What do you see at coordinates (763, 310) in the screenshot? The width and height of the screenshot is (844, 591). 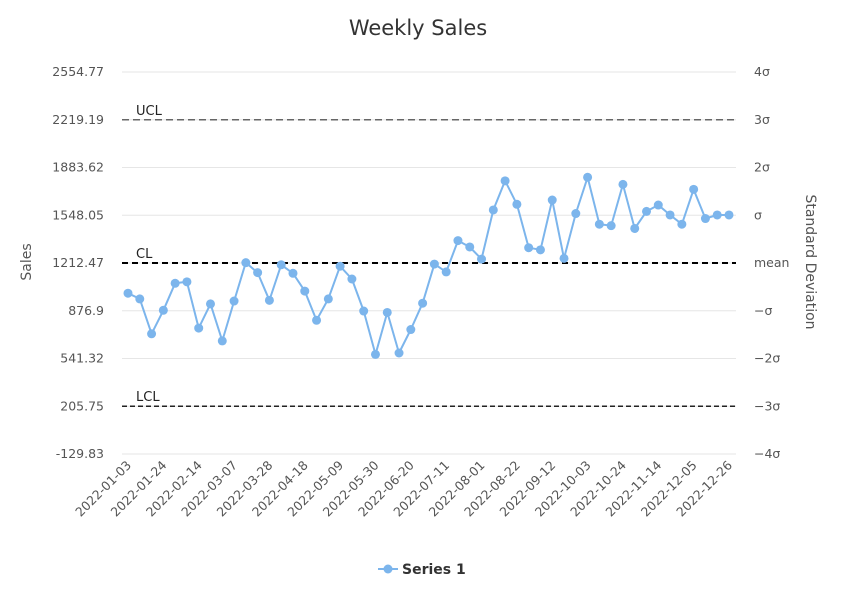 I see `y2-tick-label: −σ` at bounding box center [763, 310].